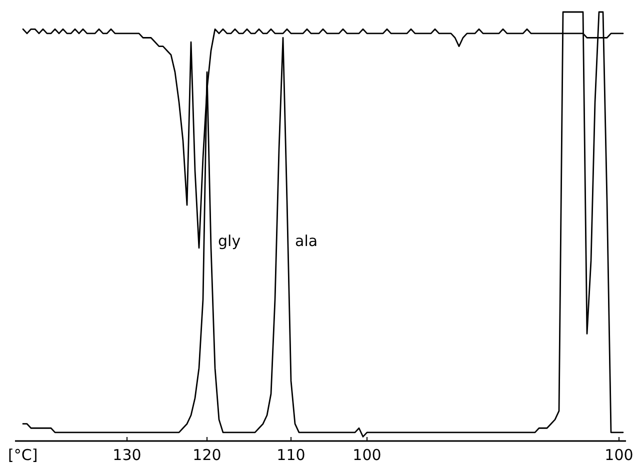  Describe the element at coordinates (23, 455) in the screenshot. I see `x-axis-title: [°C]` at that location.